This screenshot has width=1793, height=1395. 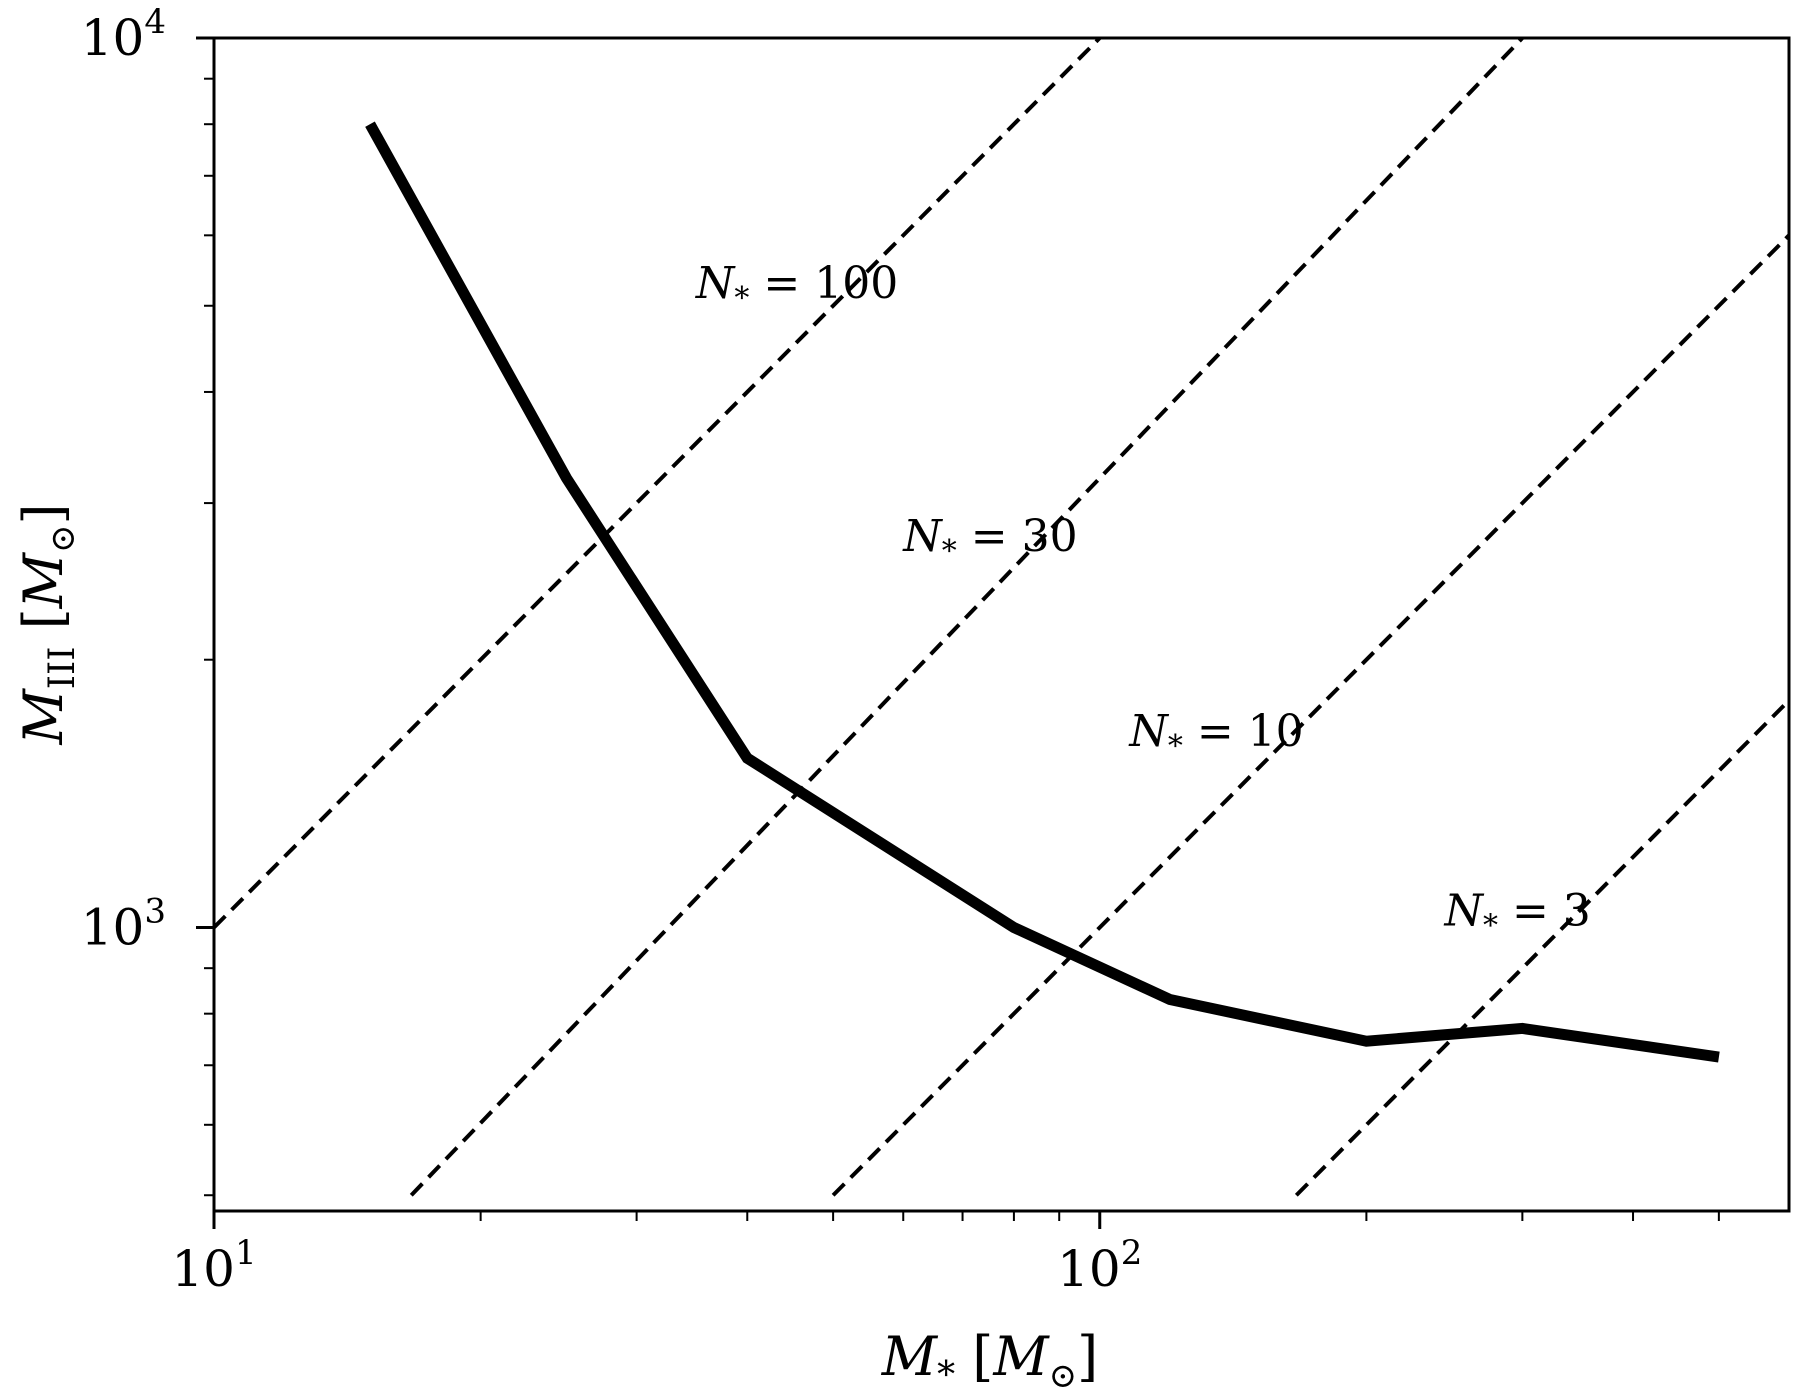 What do you see at coordinates (796, 287) in the screenshot?
I see `annotation-n100: N* = 100` at bounding box center [796, 287].